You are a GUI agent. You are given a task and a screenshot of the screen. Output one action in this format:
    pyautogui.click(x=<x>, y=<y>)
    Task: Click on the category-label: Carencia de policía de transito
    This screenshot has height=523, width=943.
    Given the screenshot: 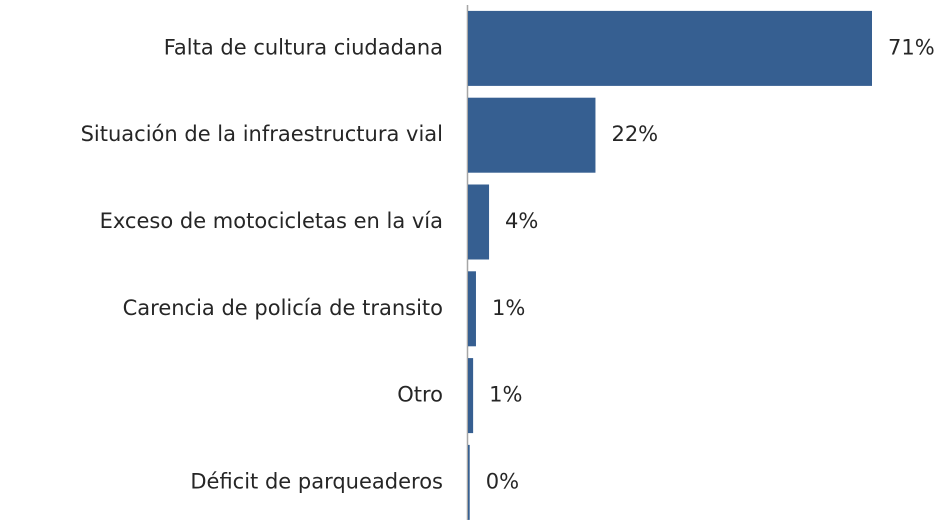 What is the action you would take?
    pyautogui.click(x=283, y=308)
    